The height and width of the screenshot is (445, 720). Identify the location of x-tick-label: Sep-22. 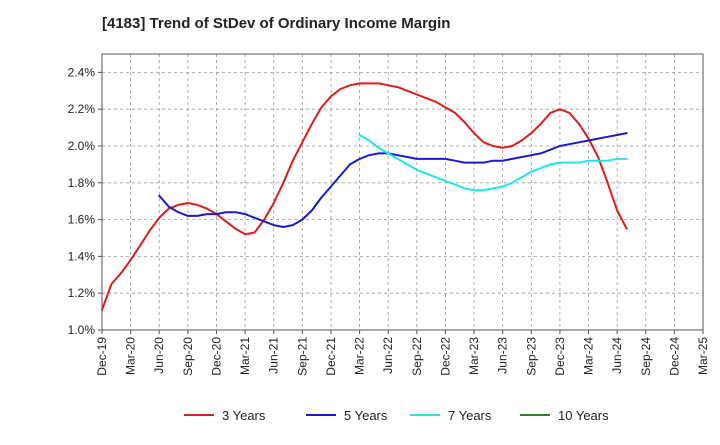
(417, 356).